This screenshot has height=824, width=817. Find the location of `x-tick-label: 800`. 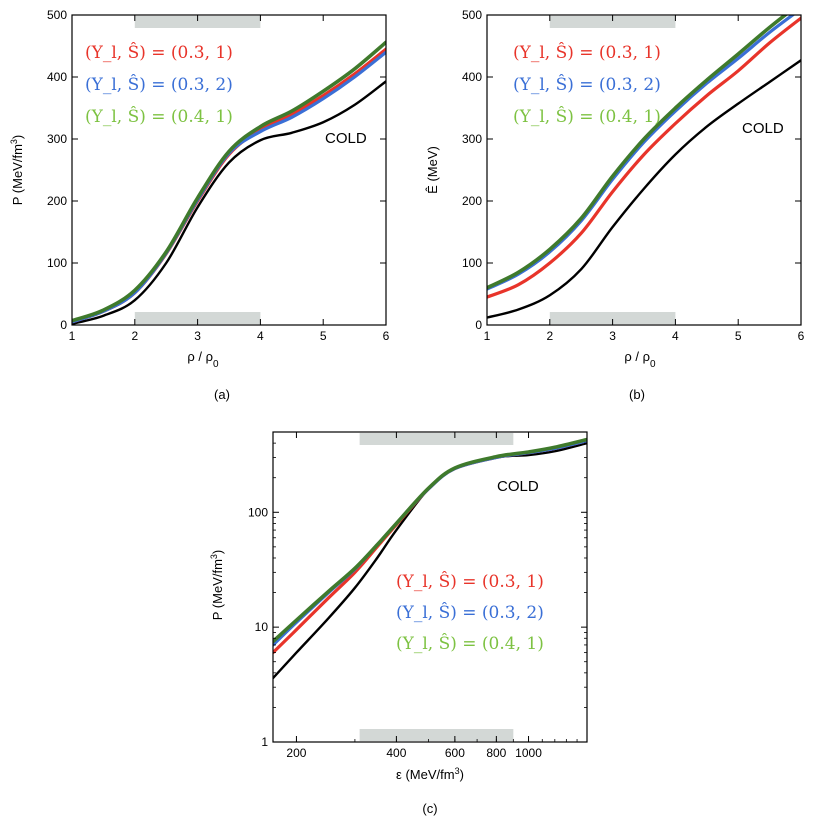

x-tick-label: 800 is located at coordinates (496, 753).